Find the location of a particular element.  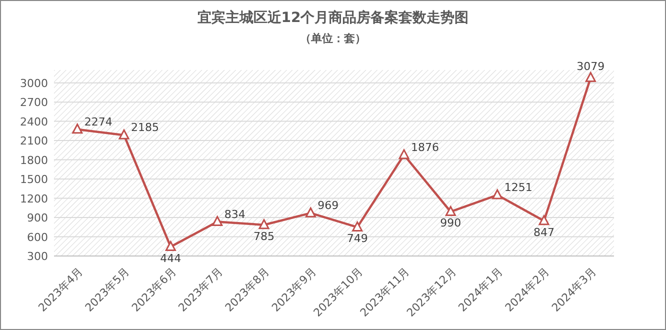

y-tick-label: 900 is located at coordinates (37, 218).